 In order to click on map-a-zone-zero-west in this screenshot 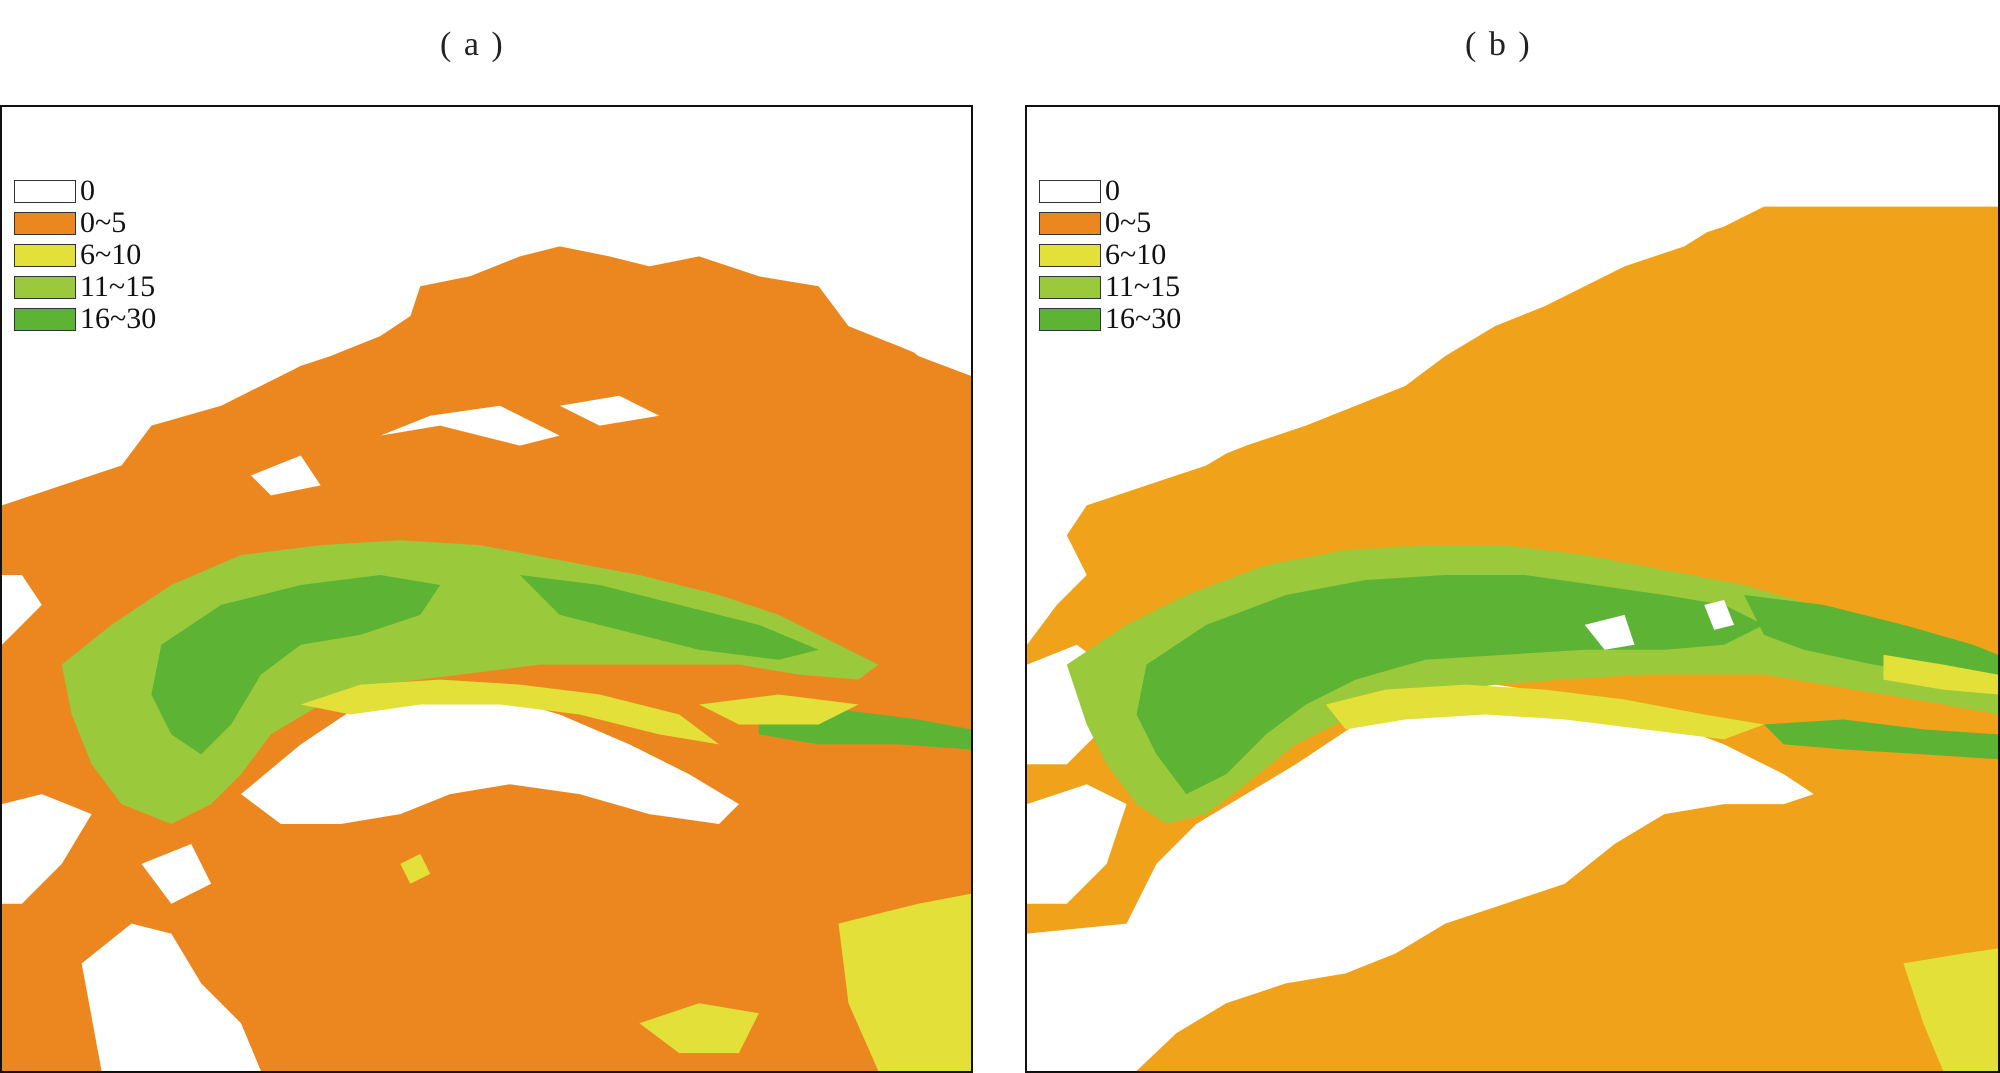, I will do `click(47, 849)`.